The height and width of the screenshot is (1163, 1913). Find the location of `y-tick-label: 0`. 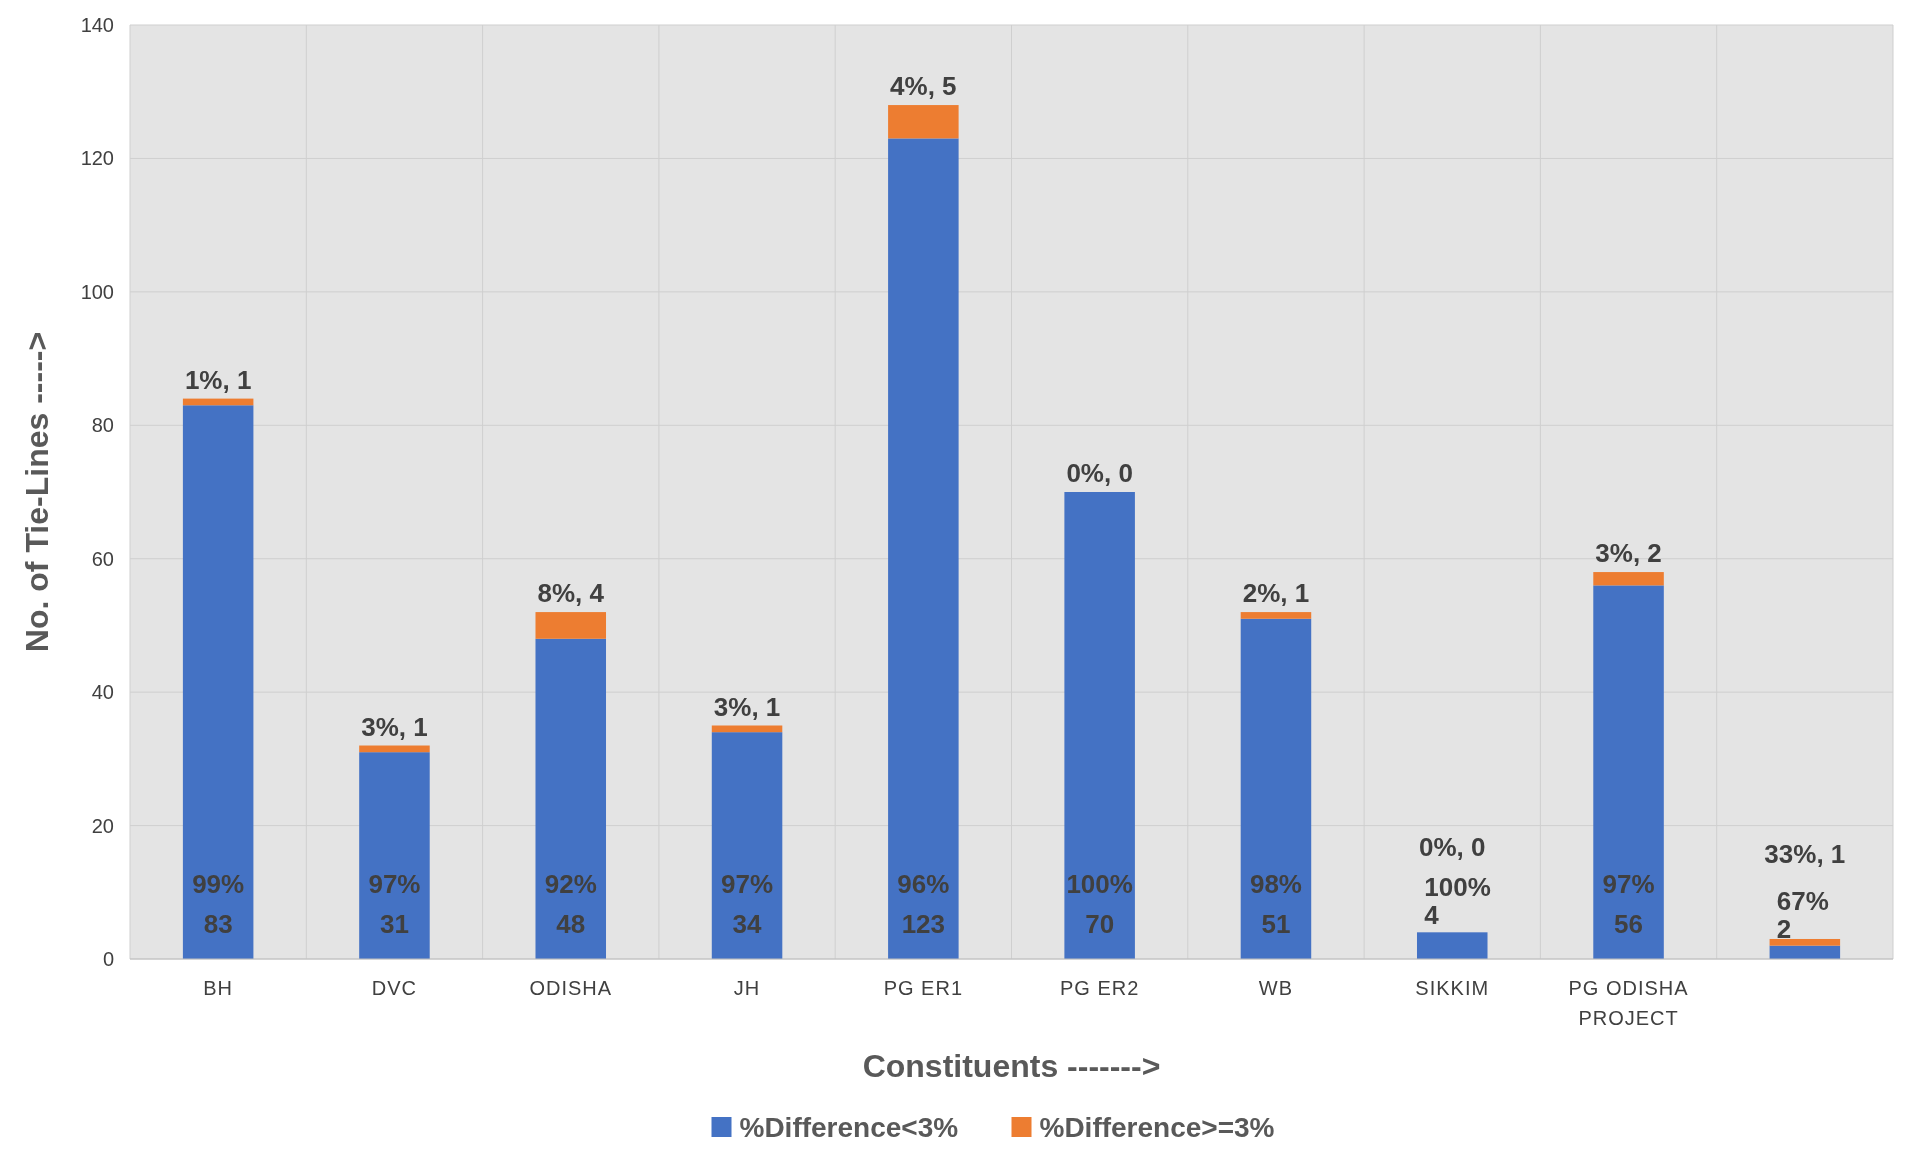

y-tick-label: 0 is located at coordinates (108, 959).